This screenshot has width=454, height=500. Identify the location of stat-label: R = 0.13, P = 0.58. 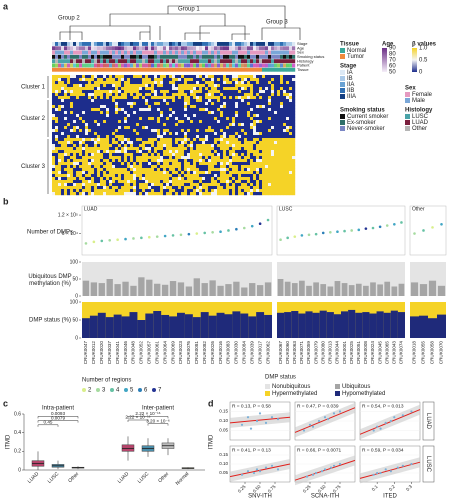
(251, 406).